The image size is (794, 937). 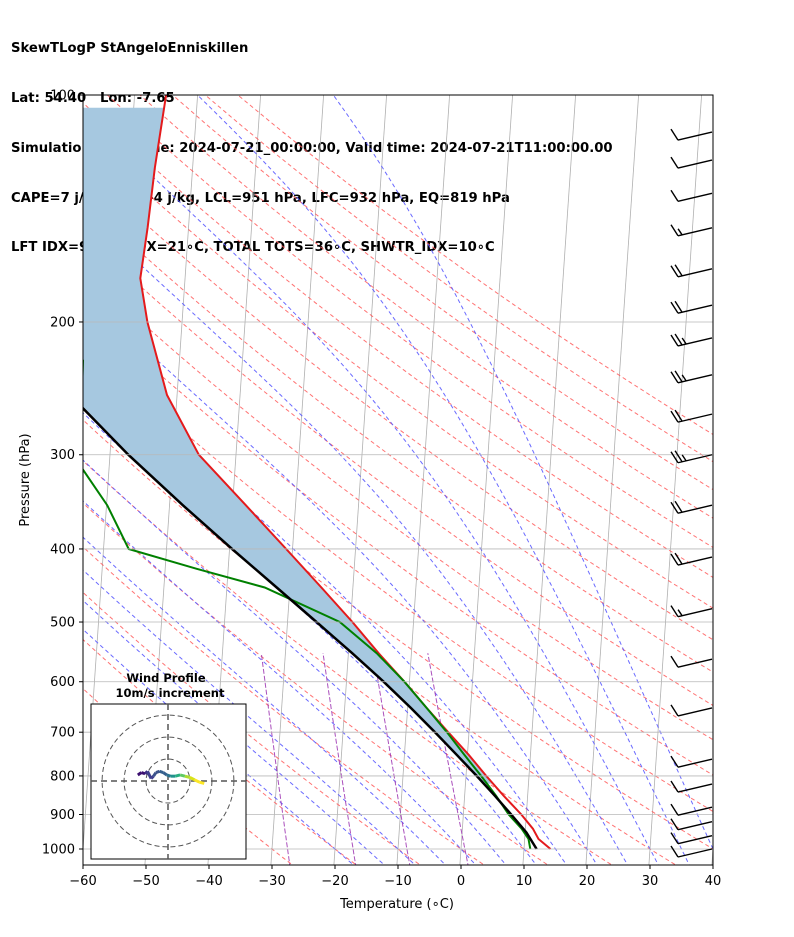 I want to click on hodograph-subtitle: 10m/s increment, so click(x=170, y=693).